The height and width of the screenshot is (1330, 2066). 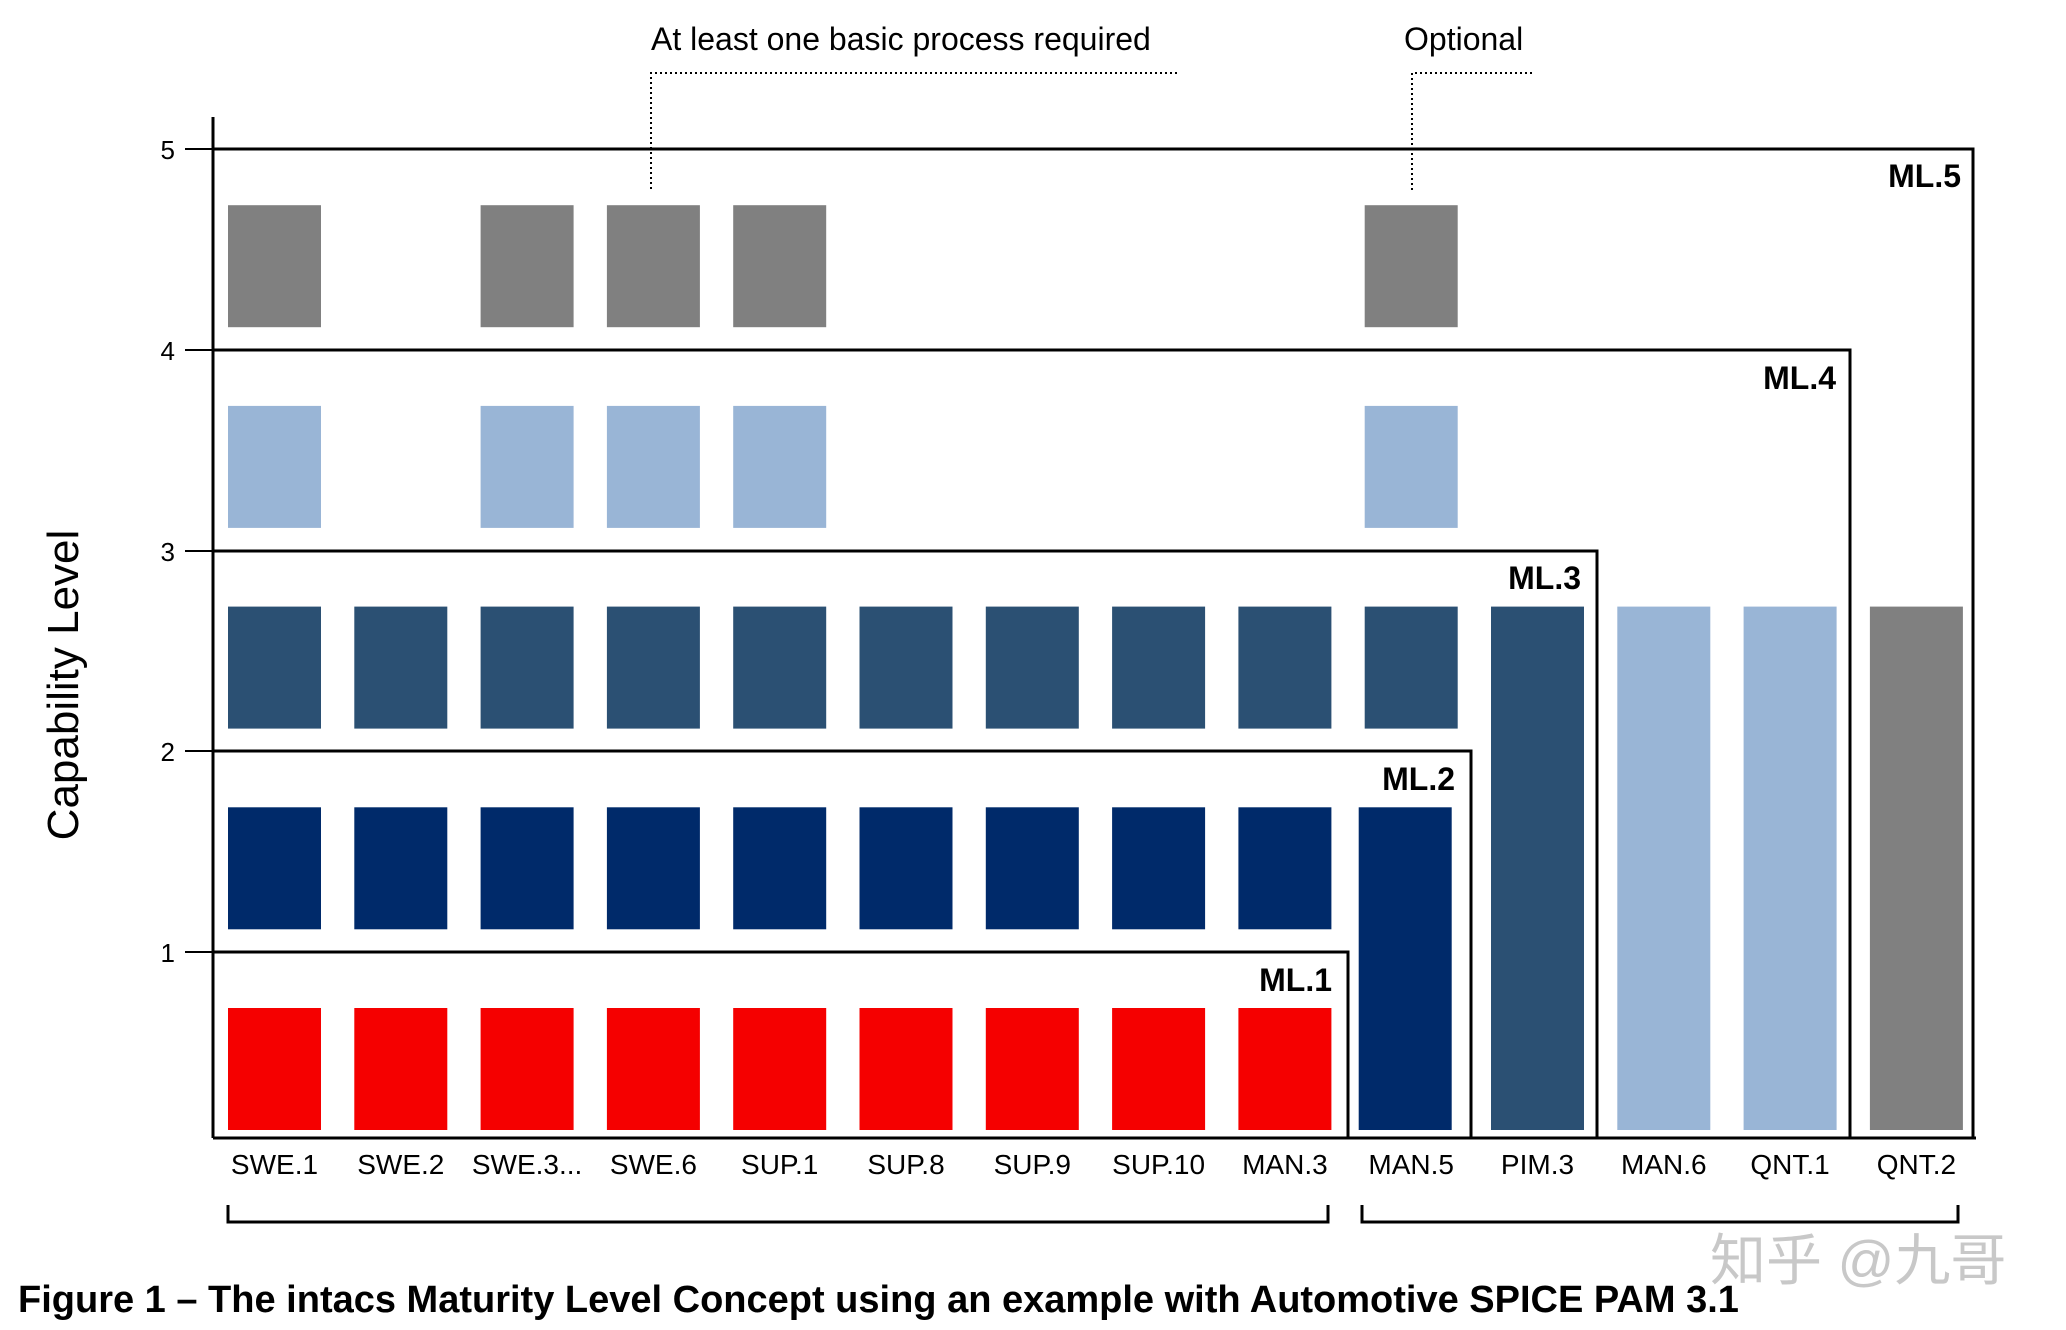 What do you see at coordinates (780, 868) in the screenshot?
I see `block-sup1-level2` at bounding box center [780, 868].